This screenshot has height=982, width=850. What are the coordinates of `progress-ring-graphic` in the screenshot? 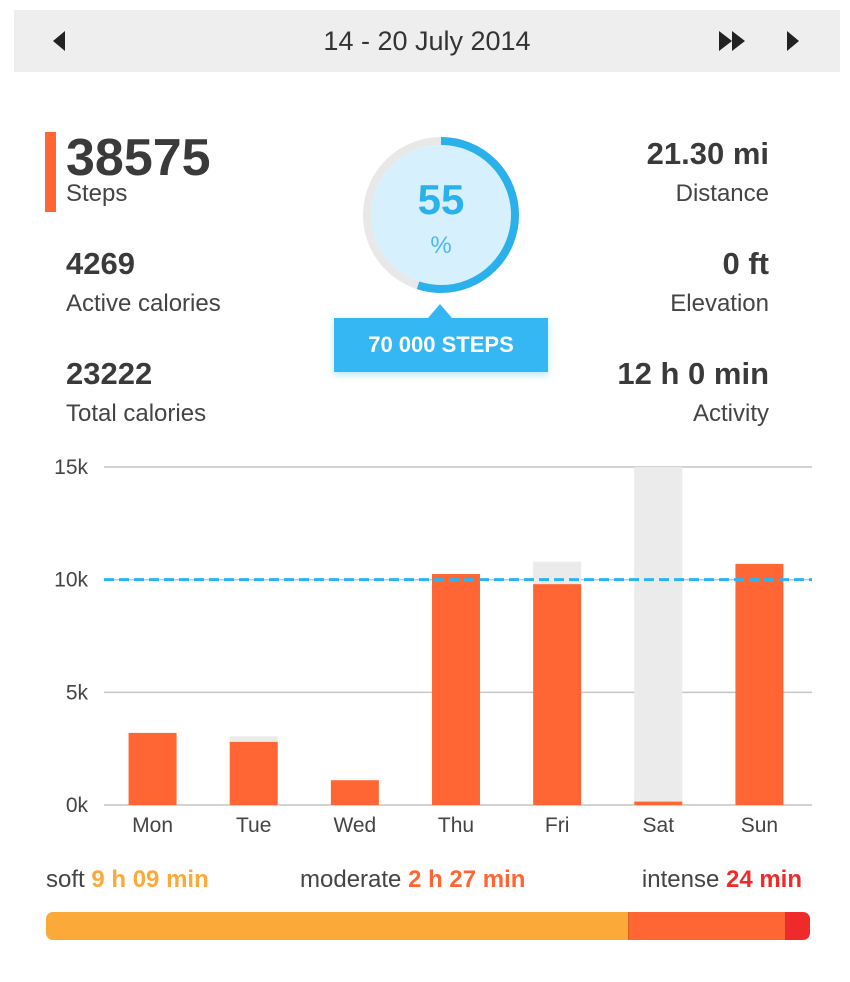 It's located at (441, 215).